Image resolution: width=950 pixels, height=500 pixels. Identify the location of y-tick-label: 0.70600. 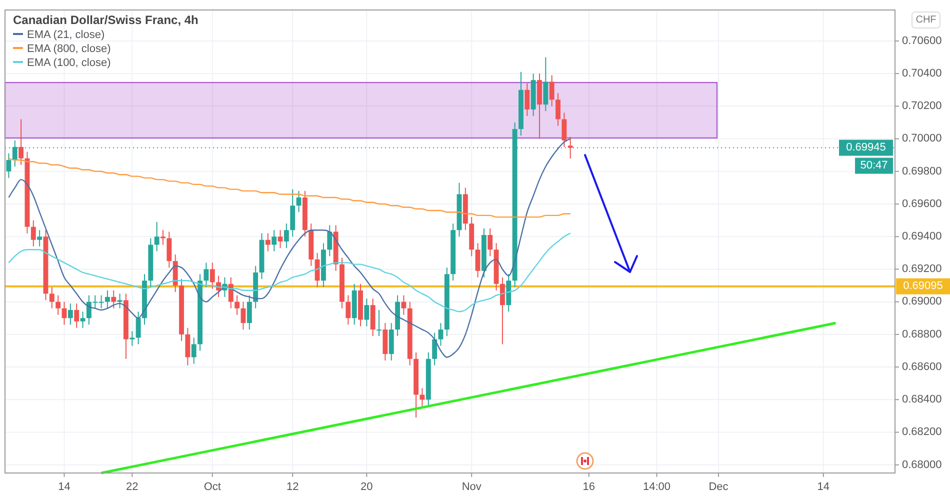
(922, 40).